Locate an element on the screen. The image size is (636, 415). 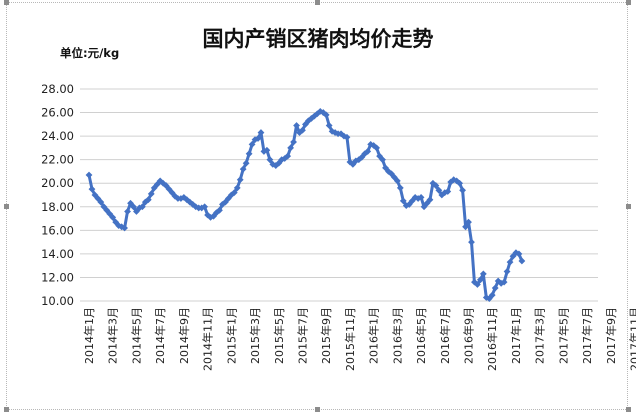
x-tick-label: 2016年3月 is located at coordinates (397, 335).